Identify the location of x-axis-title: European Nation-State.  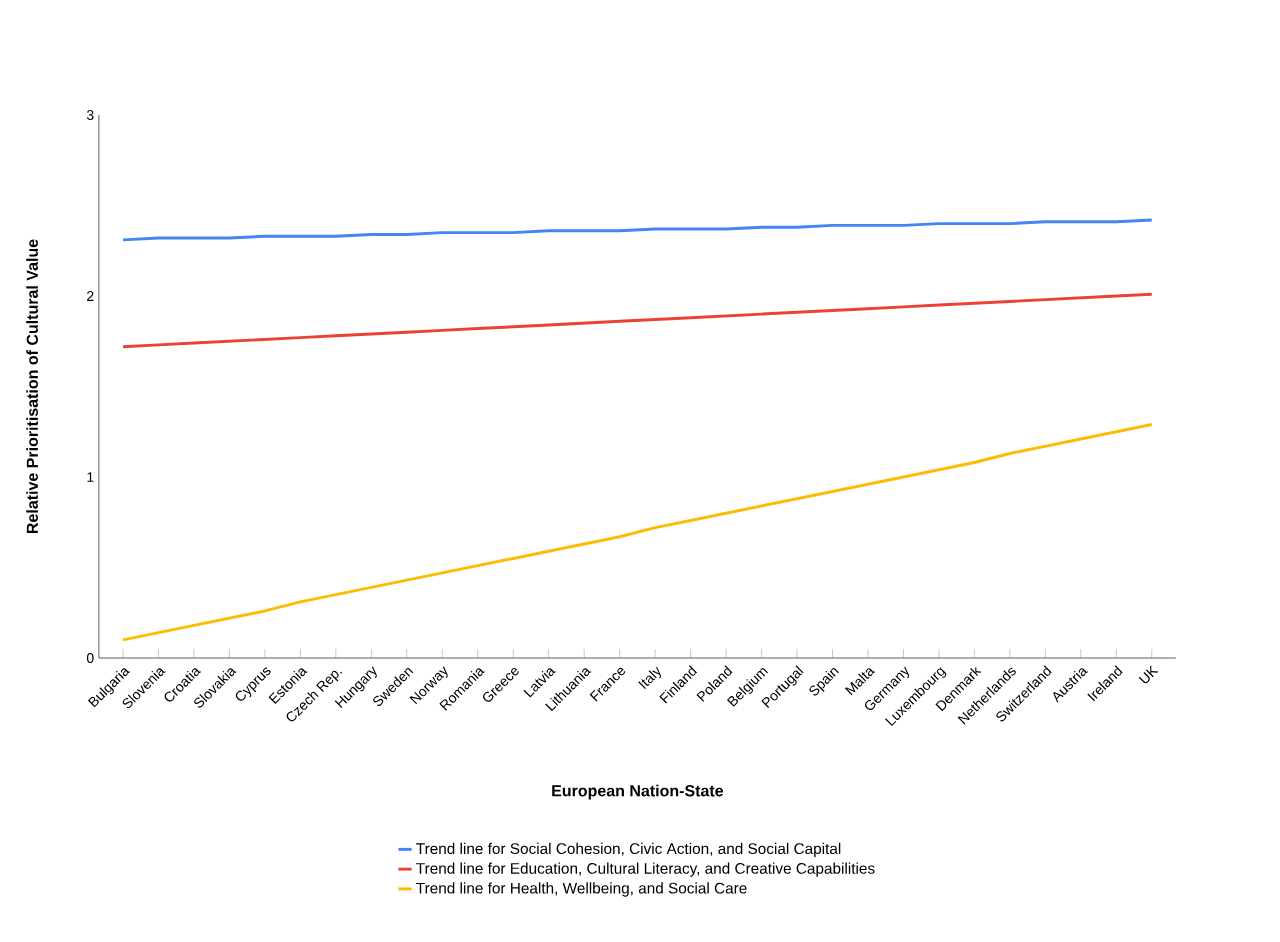
(638, 792).